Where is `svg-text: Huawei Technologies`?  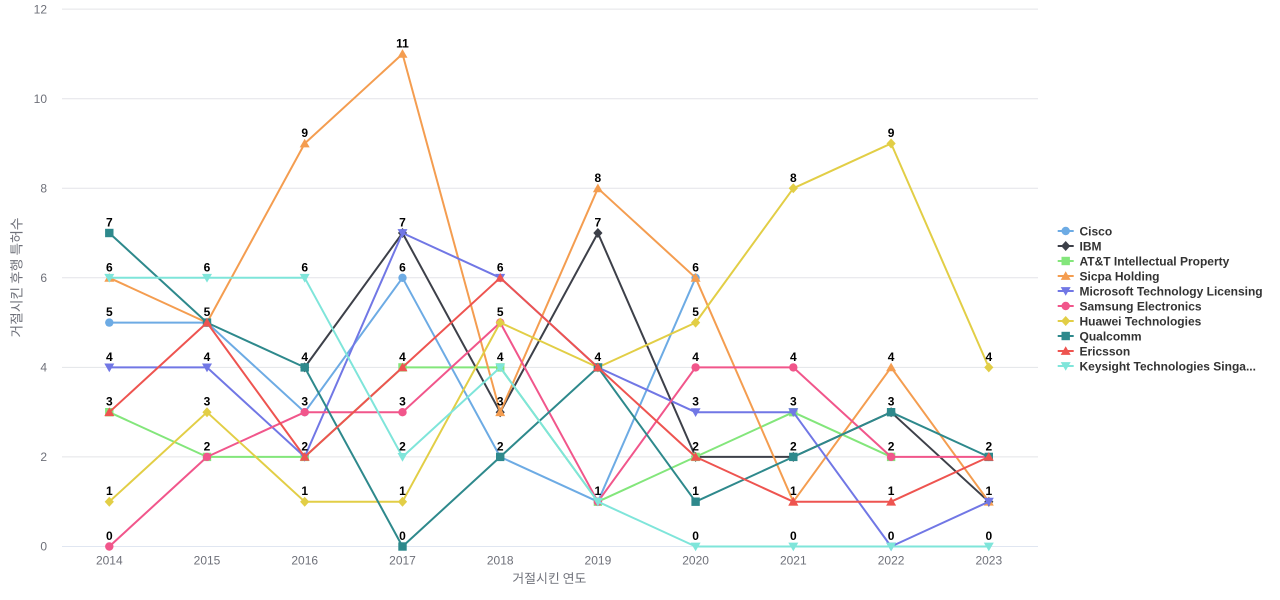
svg-text: Huawei Technologies is located at coordinates (1141, 321).